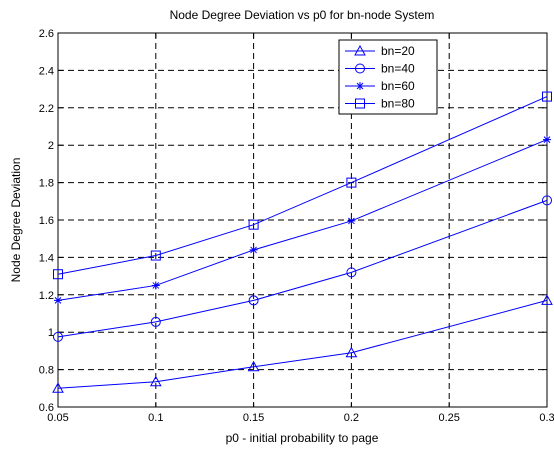 Image resolution: width=554 pixels, height=451 pixels. I want to click on legend-marker-star, so click(360, 86).